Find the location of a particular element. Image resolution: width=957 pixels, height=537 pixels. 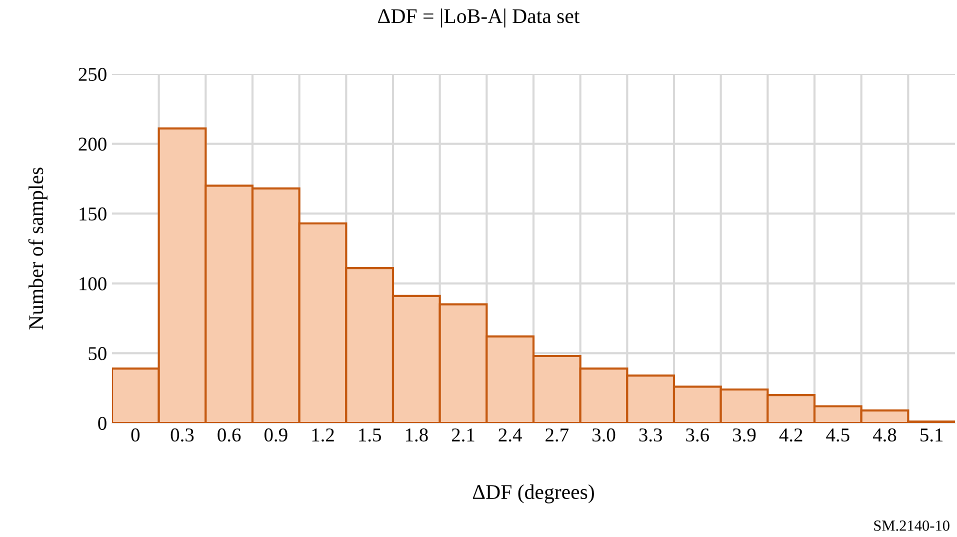

x-tick-label: 1.8 is located at coordinates (417, 435).